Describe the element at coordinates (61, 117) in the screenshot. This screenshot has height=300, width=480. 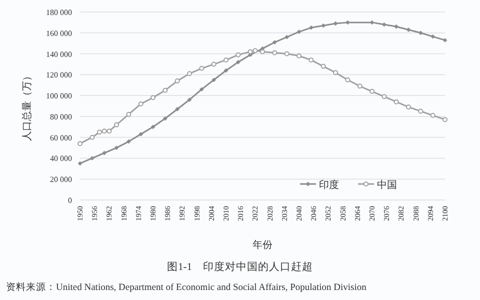
I see `y-tick-label: 80 000` at that location.